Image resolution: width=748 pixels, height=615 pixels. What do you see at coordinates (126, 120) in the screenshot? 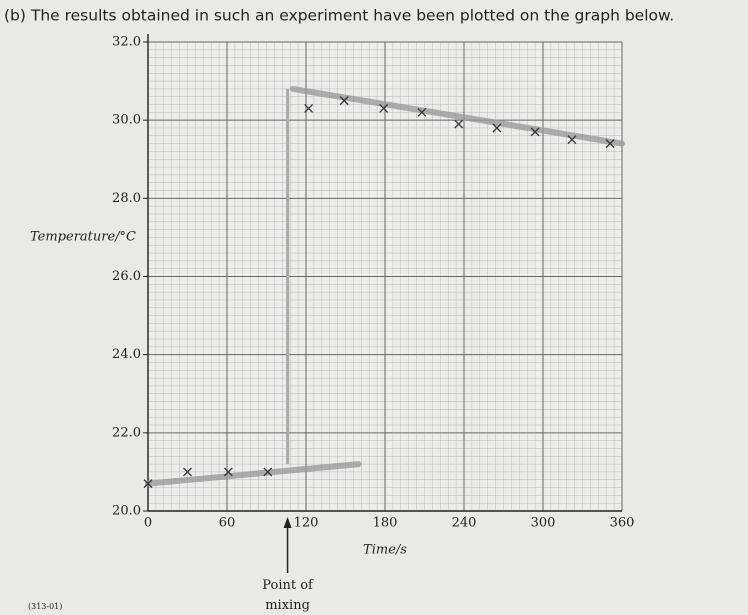
I see `y-tick-label: 30.0` at bounding box center [126, 120].